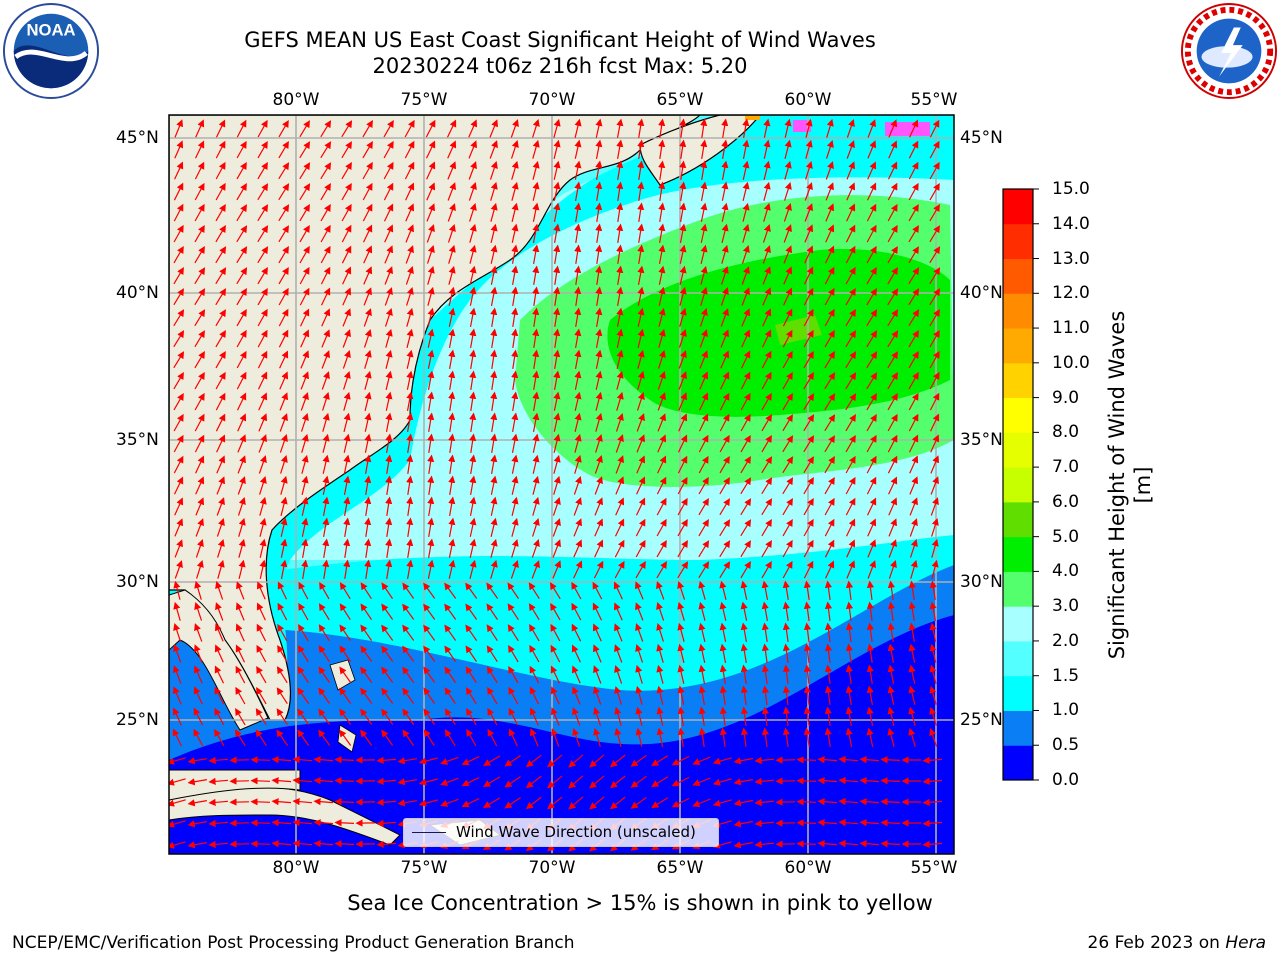 This screenshot has width=1280, height=960. What do you see at coordinates (1245, 943) in the screenshot?
I see `machine-name: Hera` at bounding box center [1245, 943].